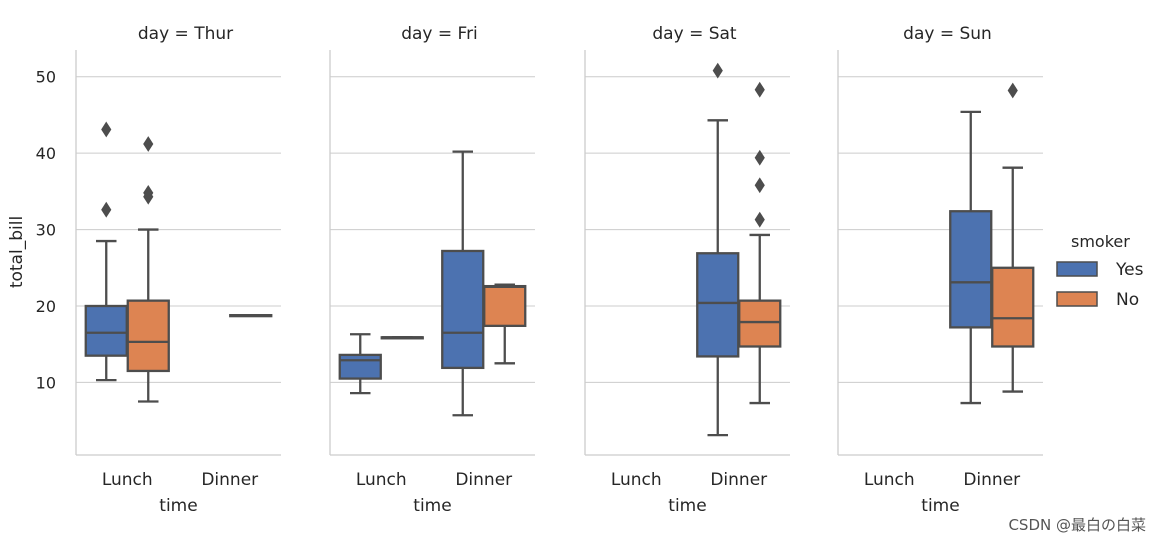 The height and width of the screenshot is (548, 1160). What do you see at coordinates (1077, 269) in the screenshot?
I see `legend-swatch-yes` at bounding box center [1077, 269].